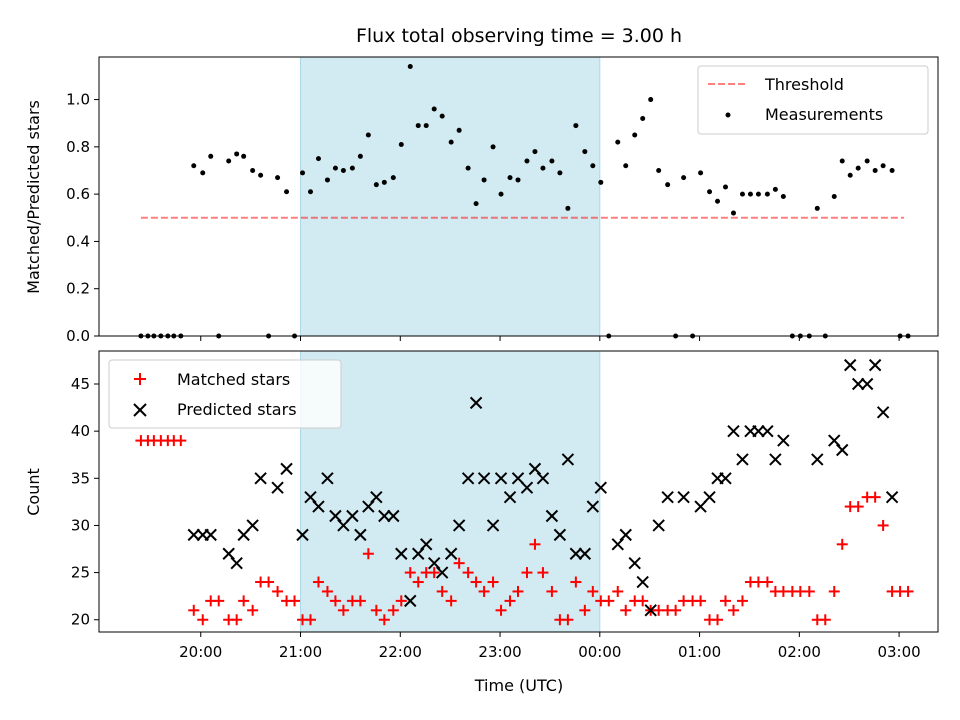 The width and height of the screenshot is (960, 720). What do you see at coordinates (233, 379) in the screenshot?
I see `legend-matched-label: Matched stars` at bounding box center [233, 379].